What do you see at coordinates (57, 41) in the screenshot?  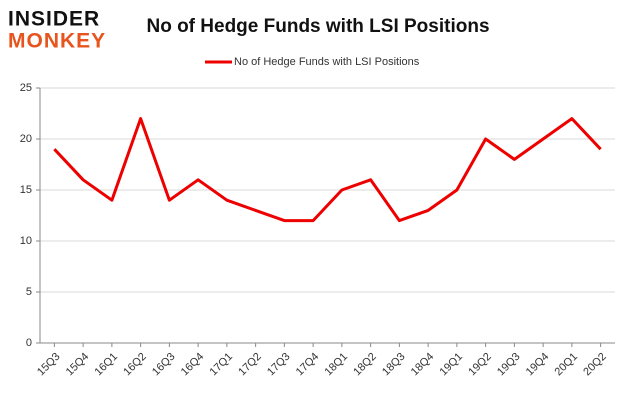 I see `logo-bottom: MONKEY` at bounding box center [57, 41].